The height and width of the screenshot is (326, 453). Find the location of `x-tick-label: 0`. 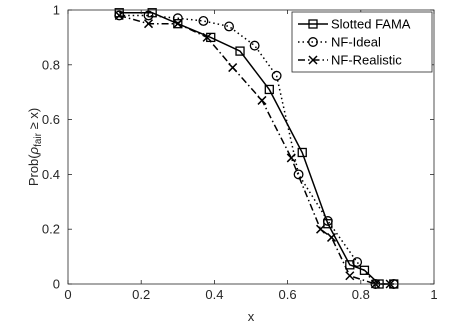

x-tick-label: 0 is located at coordinates (67, 294).